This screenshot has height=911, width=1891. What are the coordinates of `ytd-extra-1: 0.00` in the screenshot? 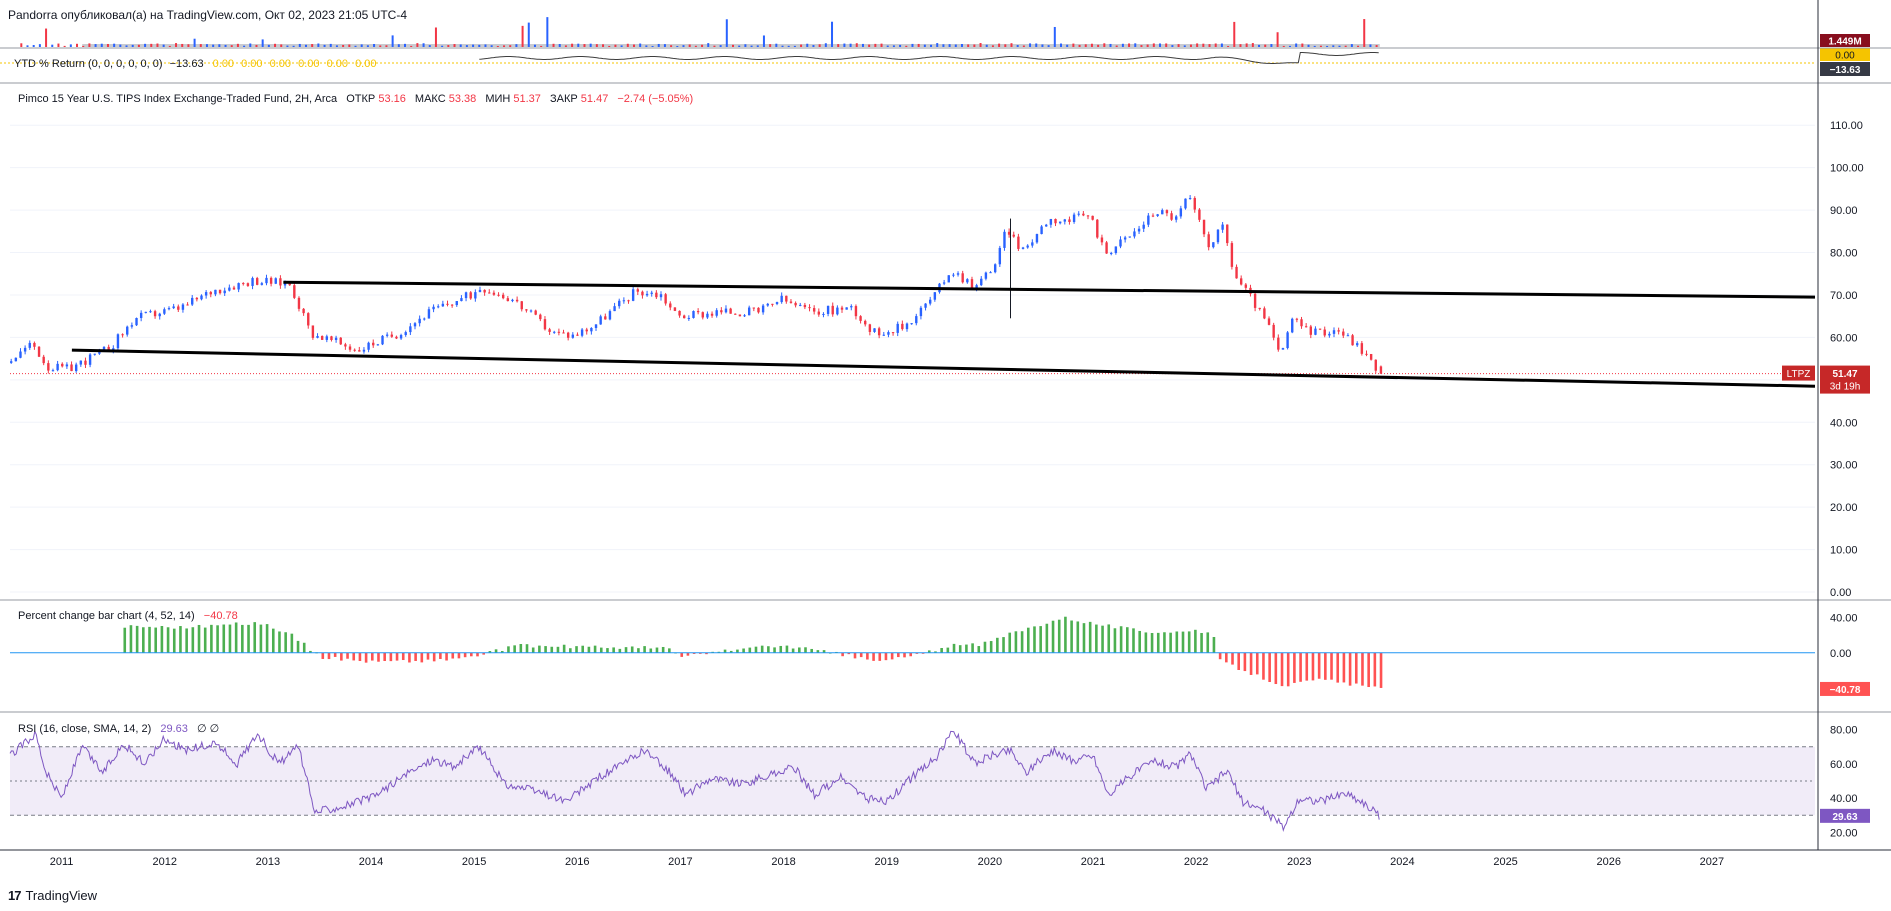 It's located at (251, 64).